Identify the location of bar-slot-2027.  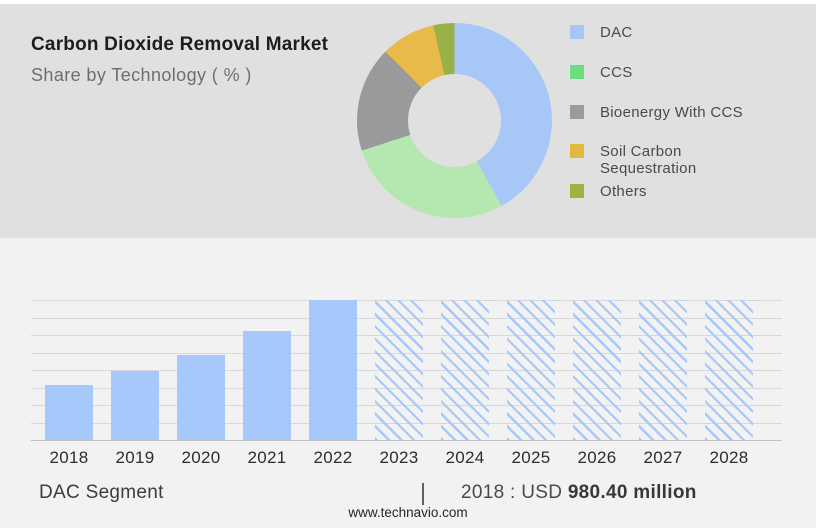
(663, 370).